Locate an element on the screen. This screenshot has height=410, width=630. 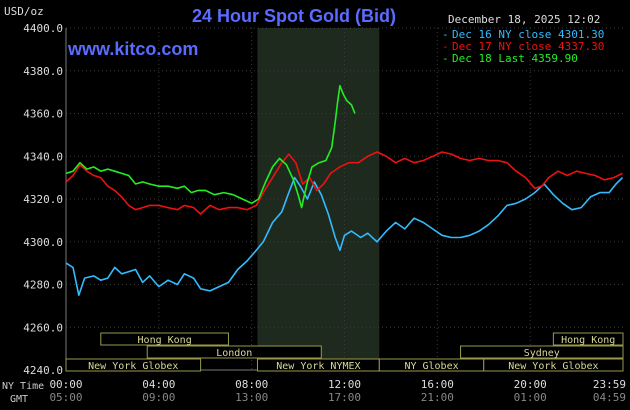
x-tick-label-gmt: 13:00 is located at coordinates (251, 397).